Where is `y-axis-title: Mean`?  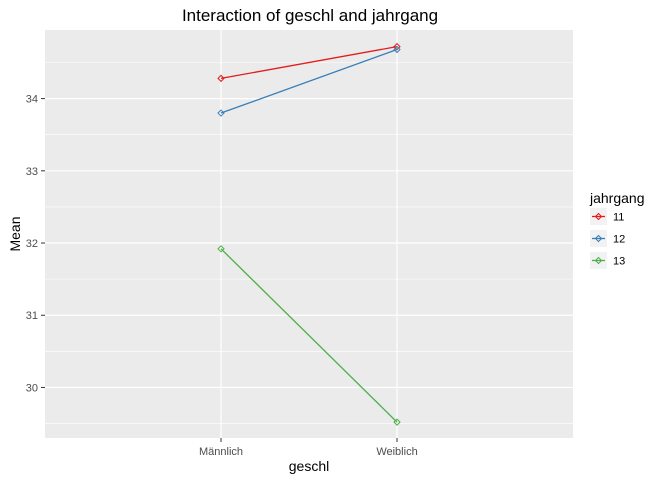 y-axis-title: Mean is located at coordinates (15, 233).